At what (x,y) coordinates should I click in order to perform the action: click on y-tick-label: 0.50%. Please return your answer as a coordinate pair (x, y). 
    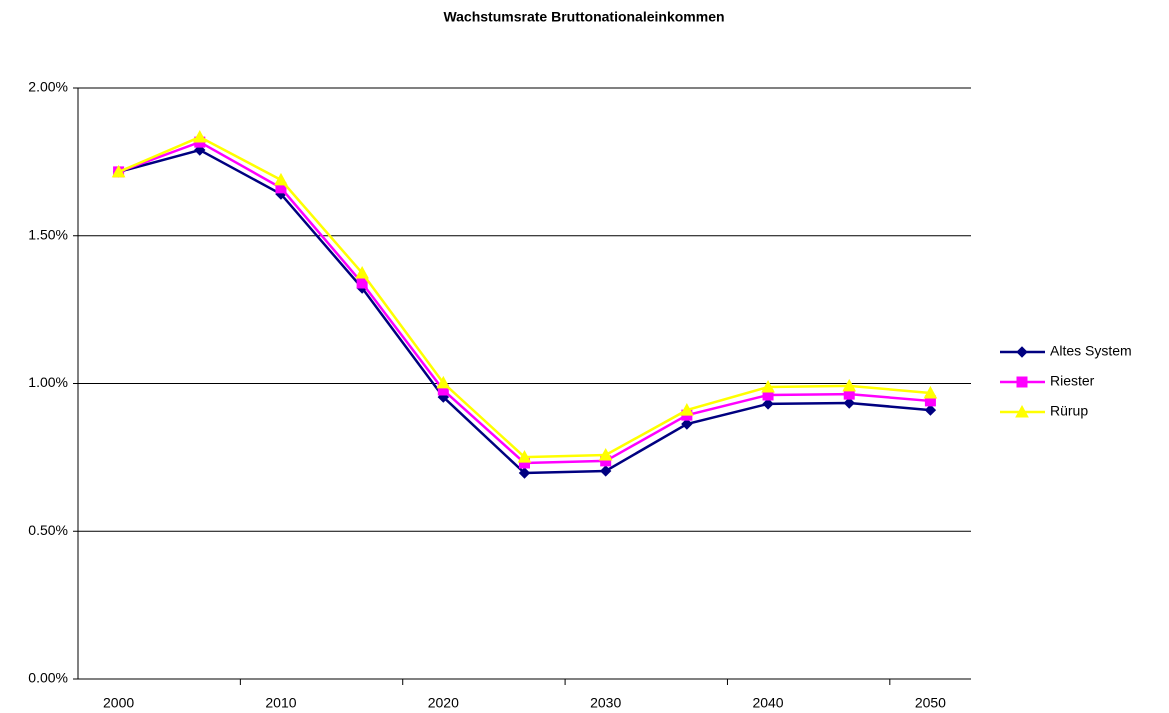
    Looking at the image, I should click on (48, 530).